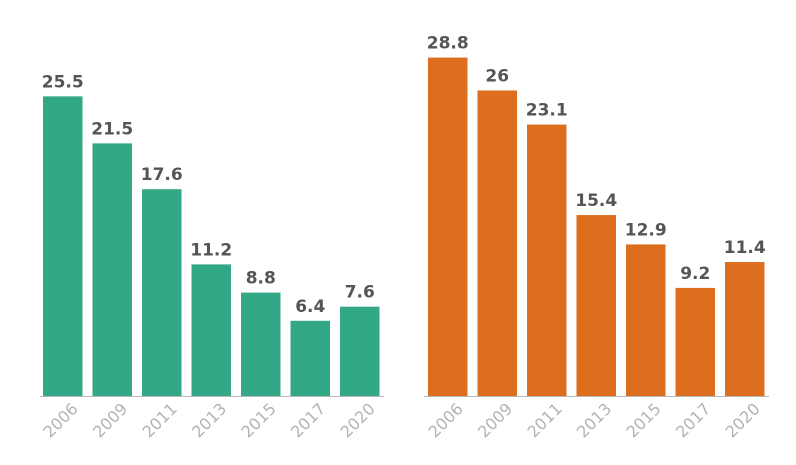 The width and height of the screenshot is (796, 465). What do you see at coordinates (63, 82) in the screenshot?
I see `data-label: 25.5` at bounding box center [63, 82].